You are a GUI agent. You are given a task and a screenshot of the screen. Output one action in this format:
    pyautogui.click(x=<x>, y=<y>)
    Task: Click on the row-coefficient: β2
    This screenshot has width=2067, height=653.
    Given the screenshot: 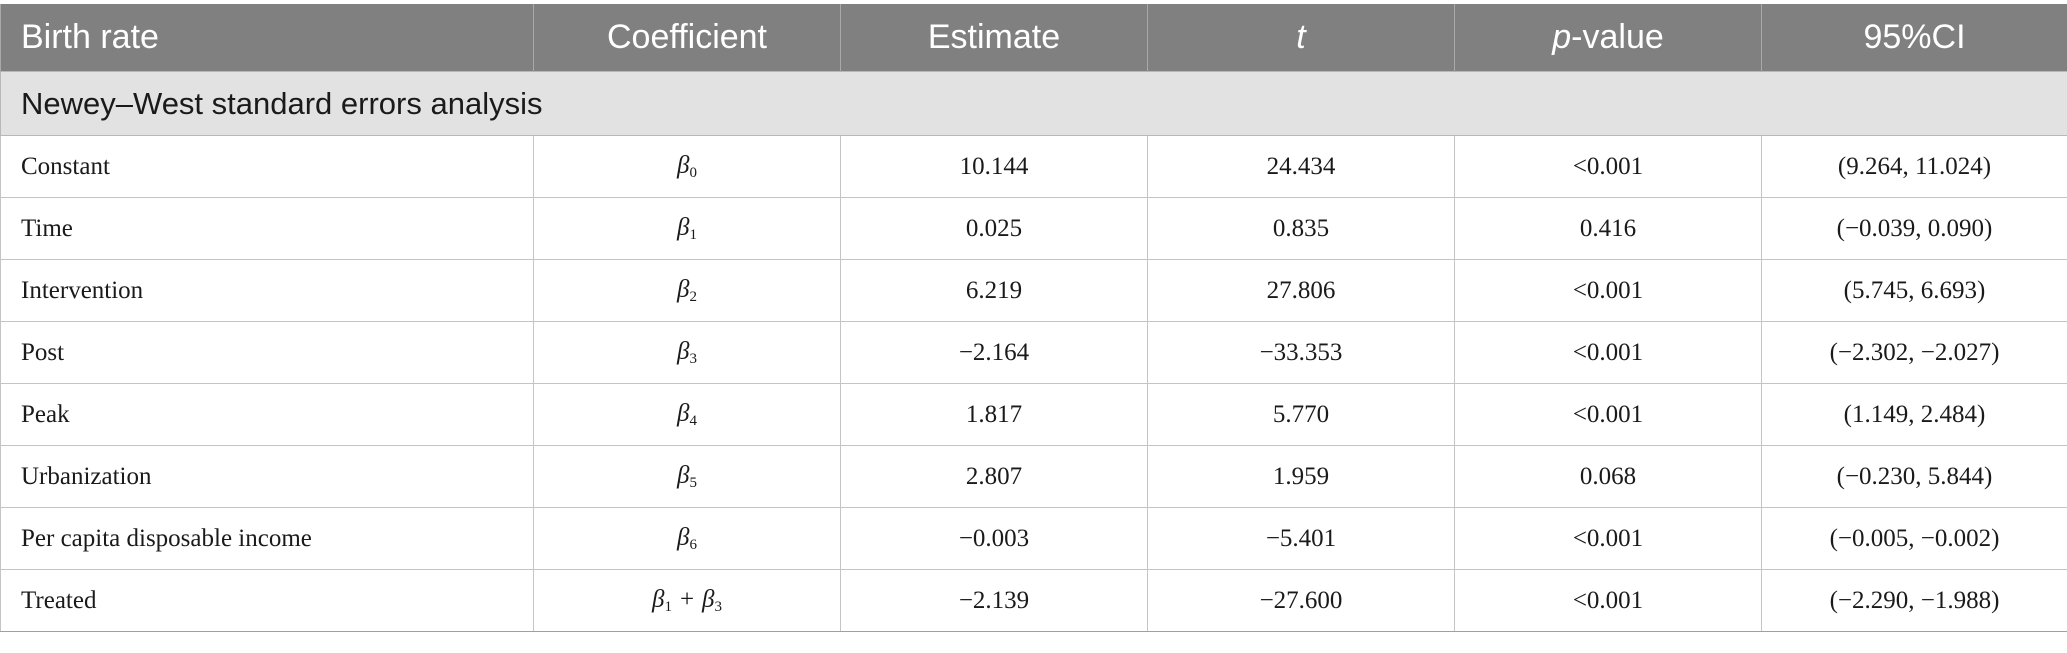 What is the action you would take?
    pyautogui.click(x=687, y=290)
    